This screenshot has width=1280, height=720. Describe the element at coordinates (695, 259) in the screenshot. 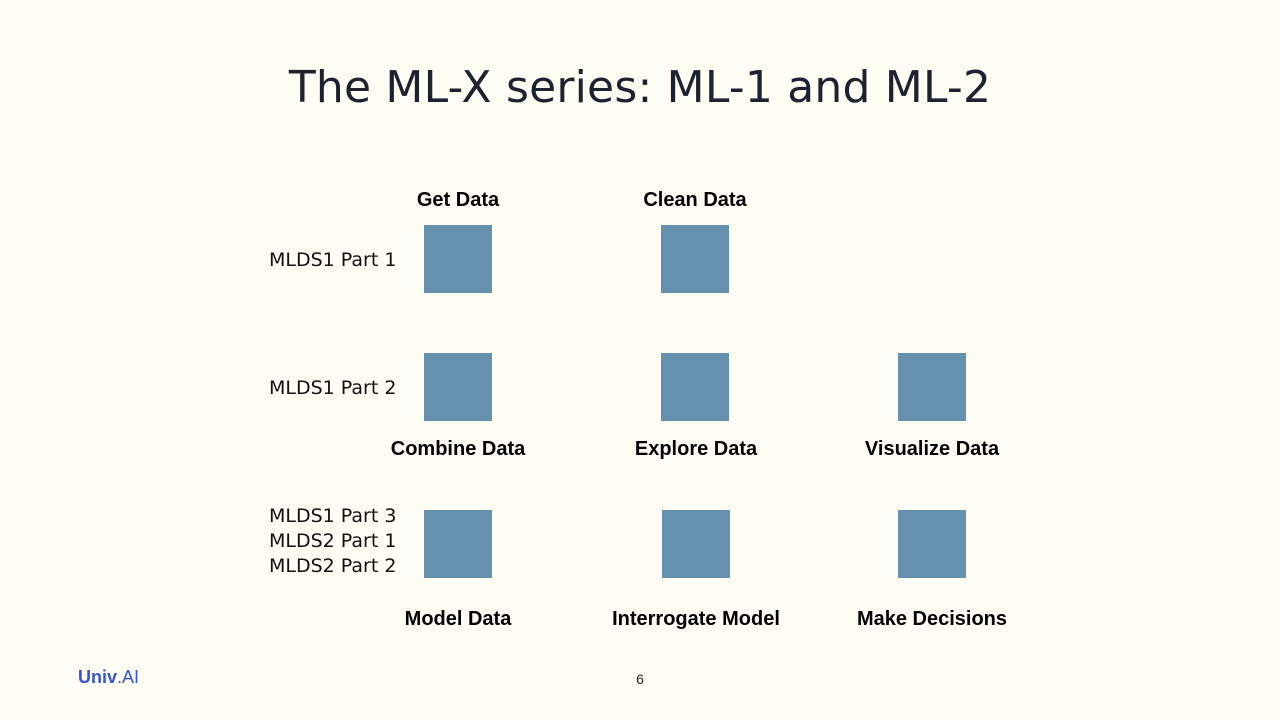

I see `step-box-clean-data` at that location.